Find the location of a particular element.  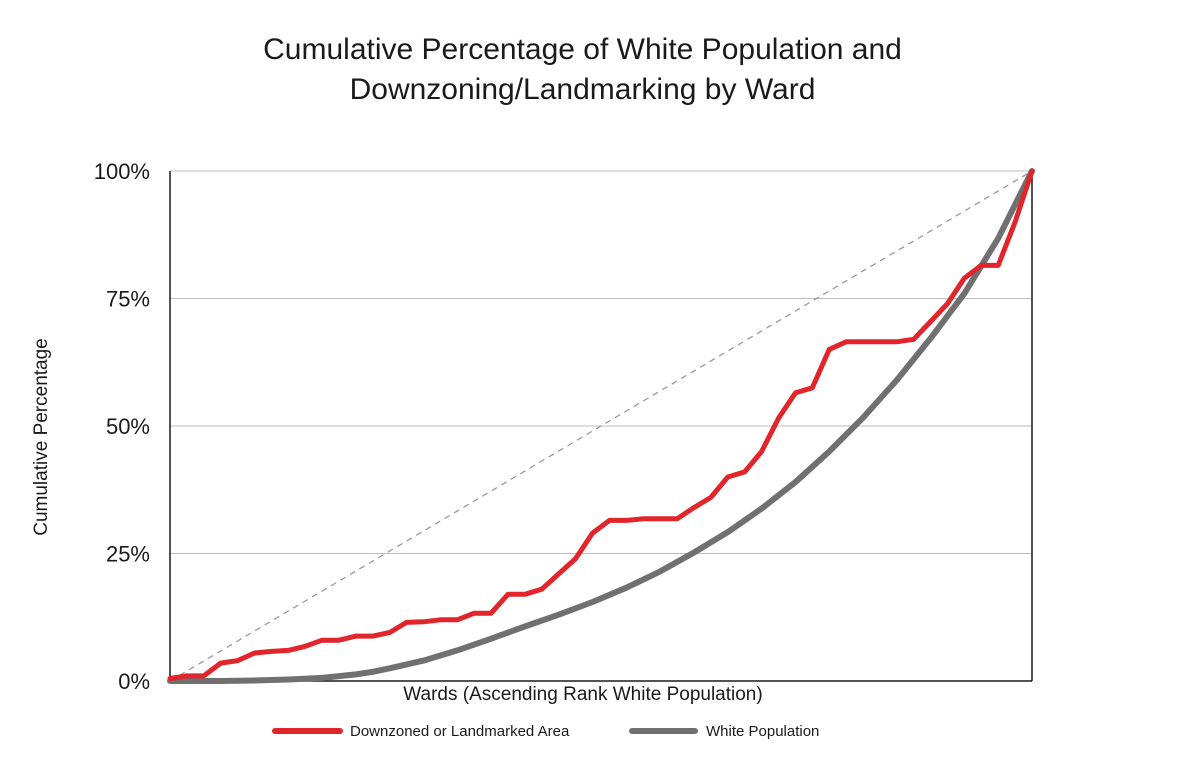

chart-title-line-2: Downzoning/Landmarking by Ward is located at coordinates (582, 89).